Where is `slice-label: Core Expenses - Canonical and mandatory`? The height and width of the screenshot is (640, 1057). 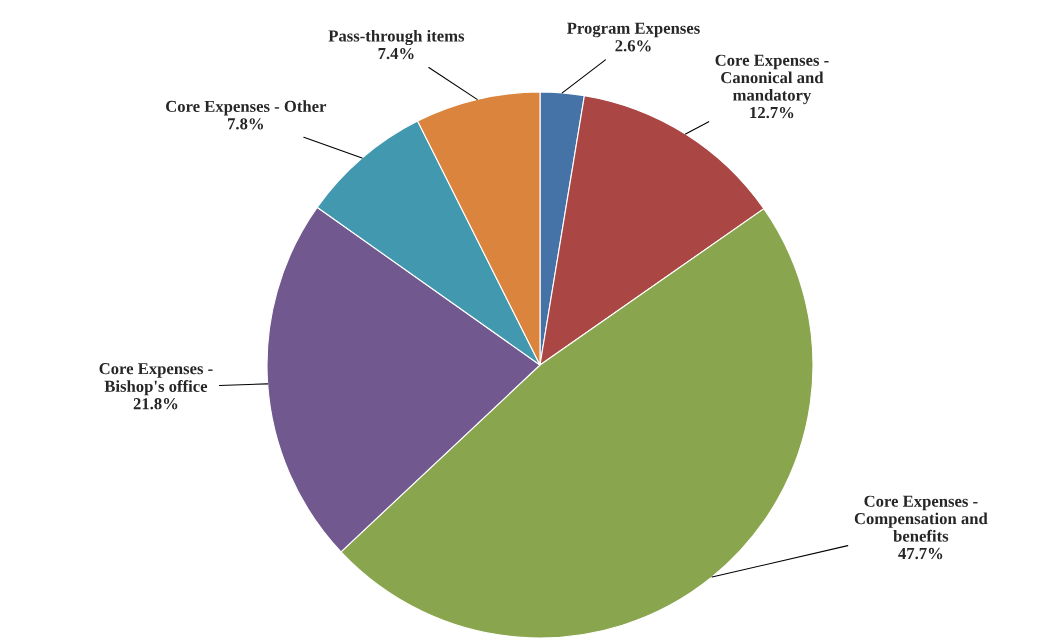 slice-label: Core Expenses - Canonical and mandatory is located at coordinates (772, 79).